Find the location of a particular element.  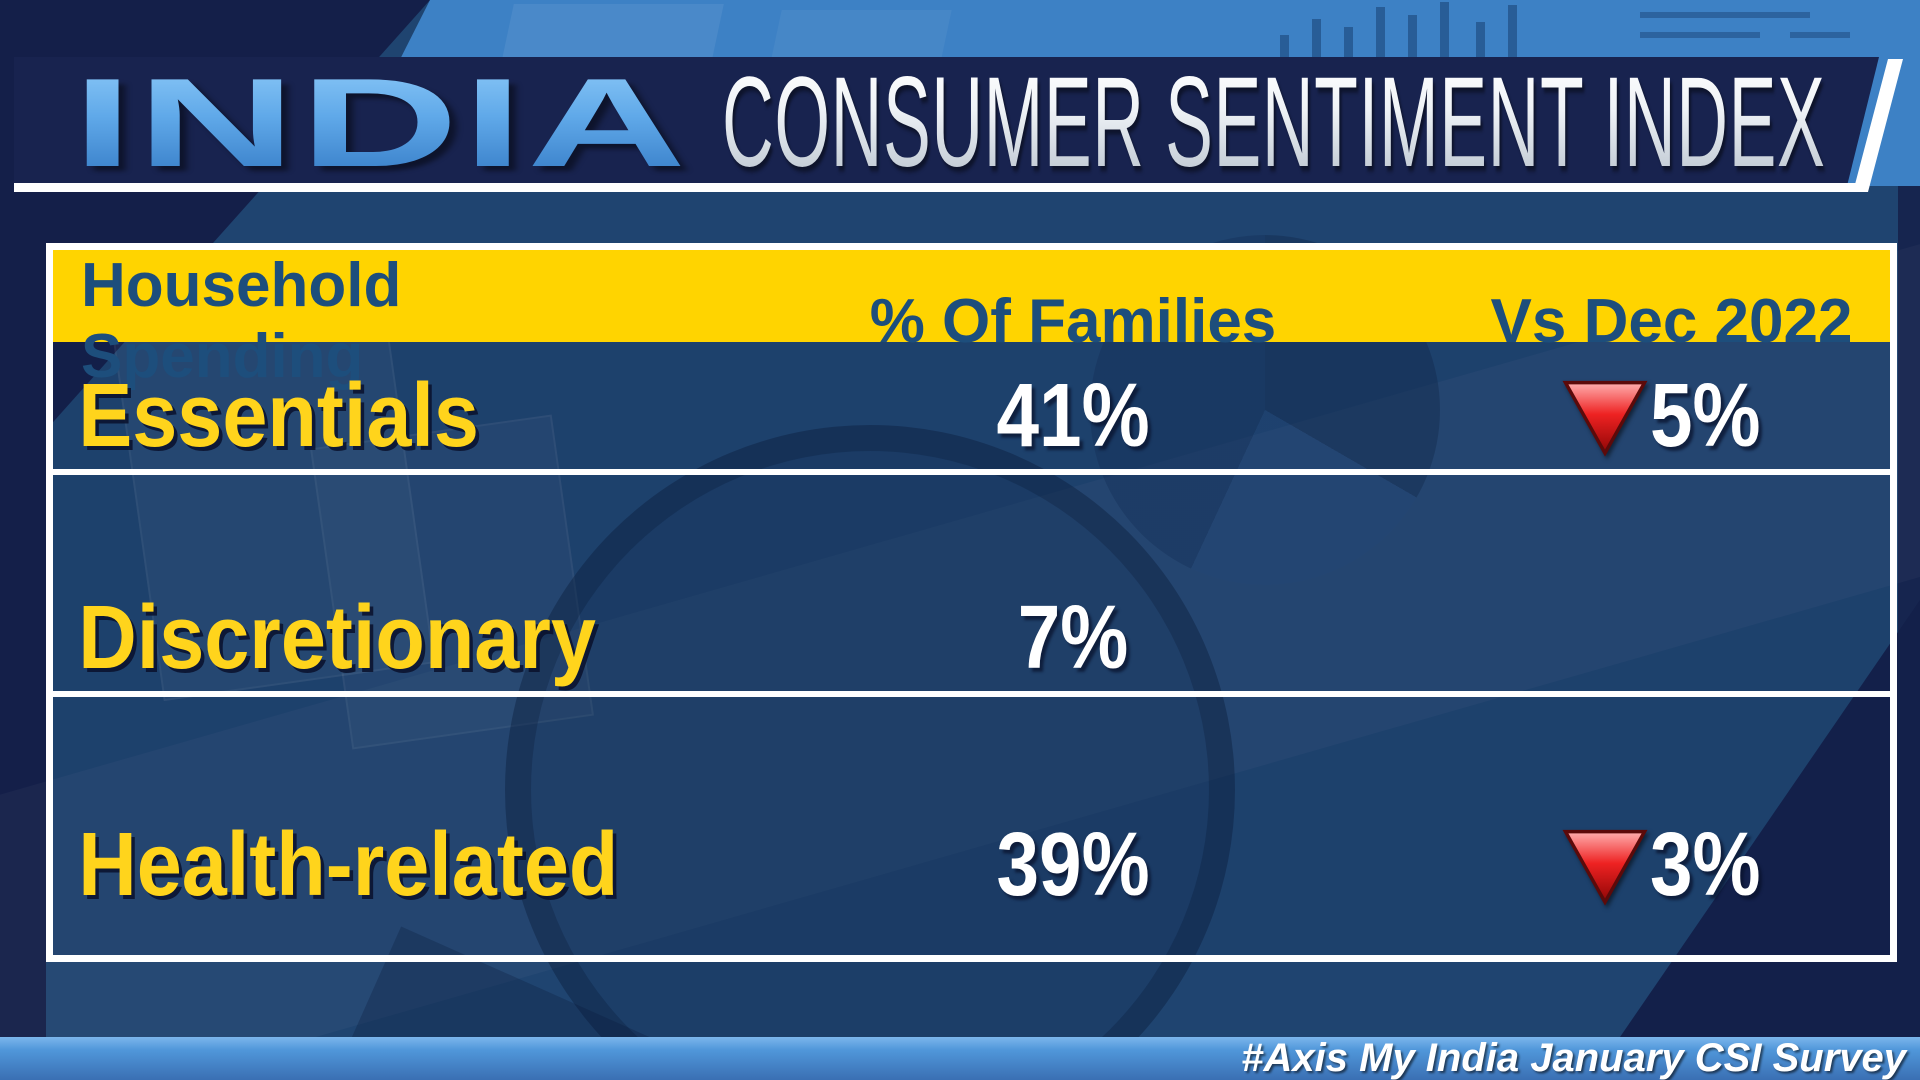

title-bar is located at coordinates (946, 123).